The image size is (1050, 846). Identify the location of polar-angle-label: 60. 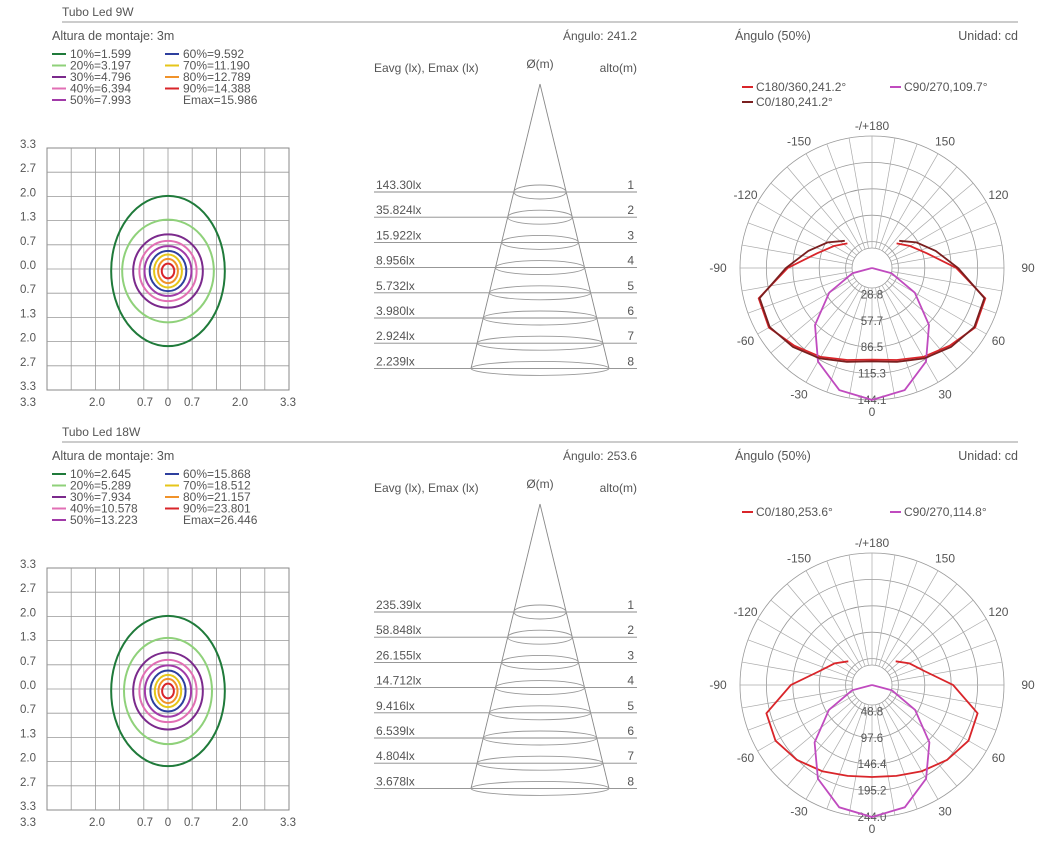
(999, 758).